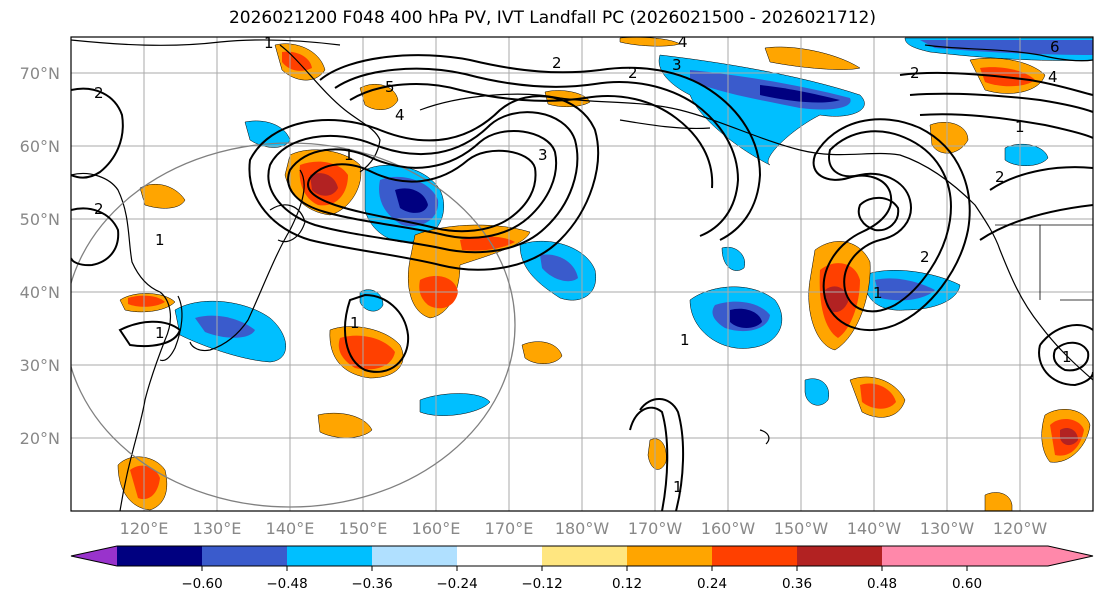 The image size is (1105, 604). What do you see at coordinates (371, 584) in the screenshot?
I see `colorbar-tick-label: −0.36` at bounding box center [371, 584].